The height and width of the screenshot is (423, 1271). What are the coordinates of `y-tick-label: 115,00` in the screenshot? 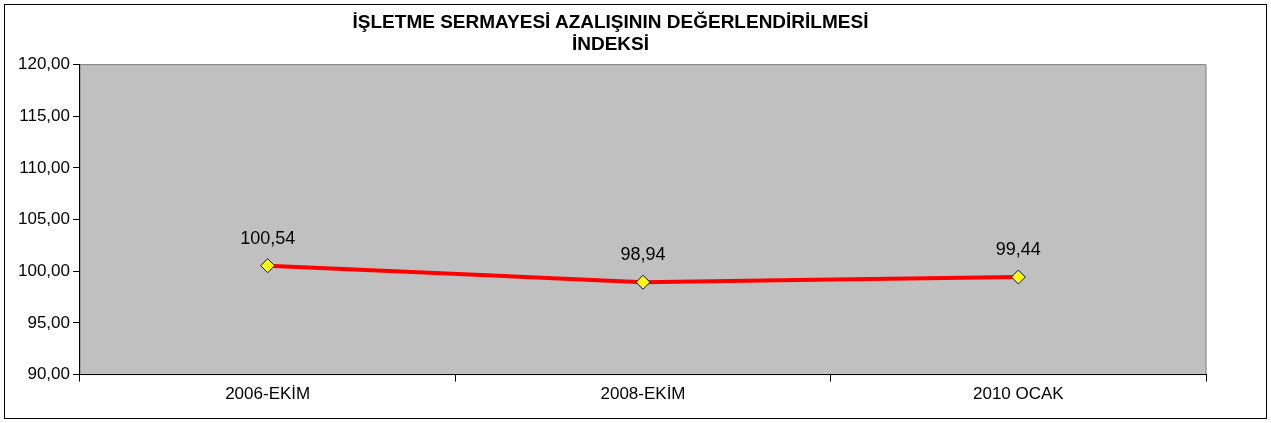 It's located at (44, 115).